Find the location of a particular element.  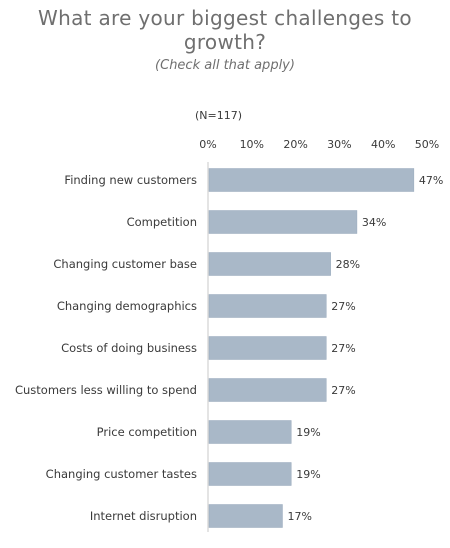

data-label: 47% is located at coordinates (431, 180).